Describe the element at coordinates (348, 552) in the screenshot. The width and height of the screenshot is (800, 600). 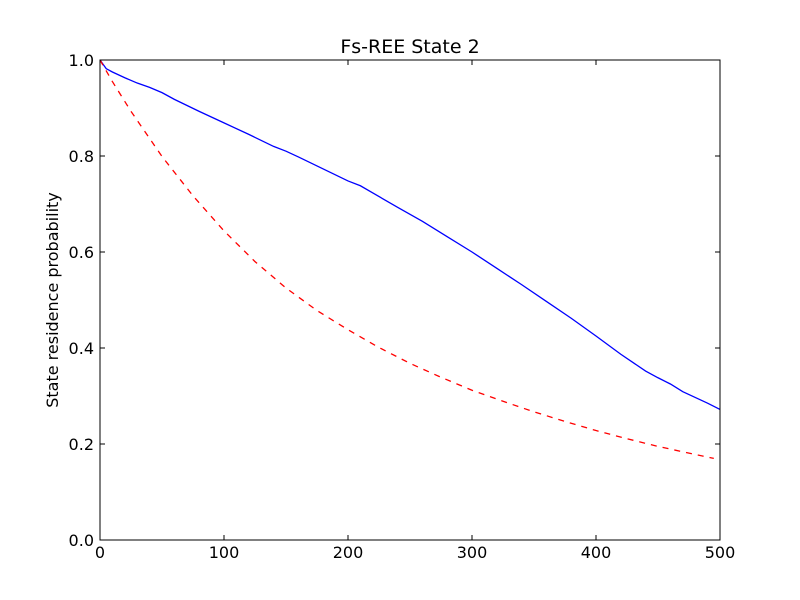
I see `x-tick-label: 200` at that location.